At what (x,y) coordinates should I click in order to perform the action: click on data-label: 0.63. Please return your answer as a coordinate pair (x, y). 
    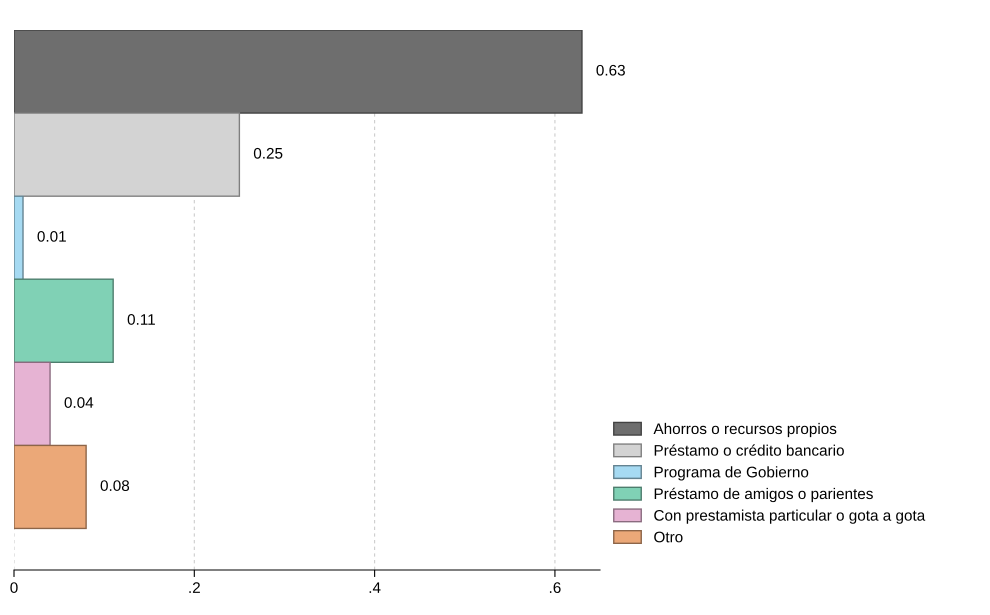
    Looking at the image, I should click on (610, 70).